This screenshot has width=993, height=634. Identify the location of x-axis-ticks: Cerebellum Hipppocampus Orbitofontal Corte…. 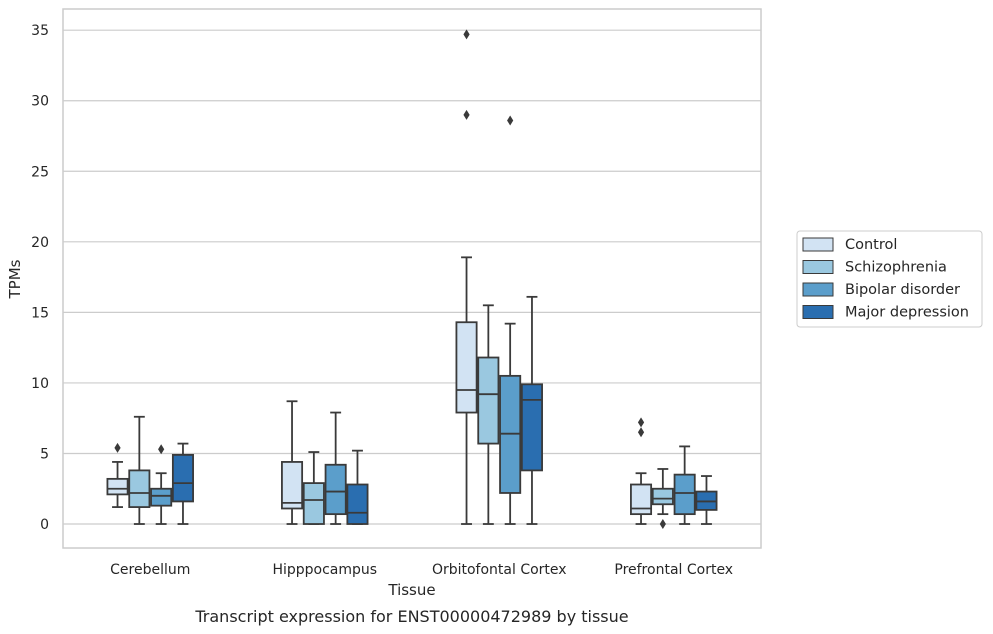
(421, 570).